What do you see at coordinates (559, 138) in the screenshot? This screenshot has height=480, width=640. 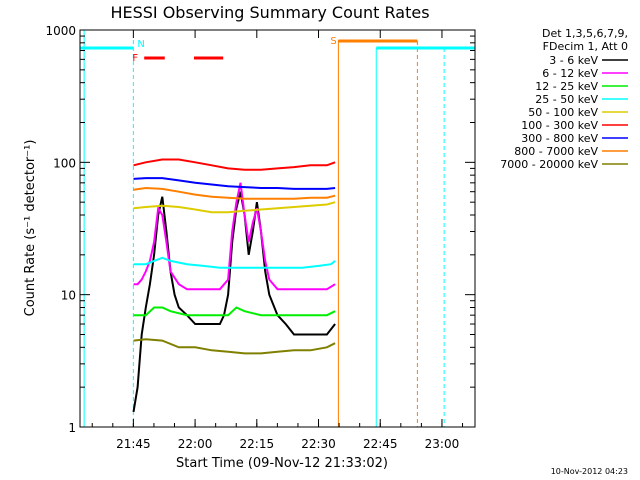 I see `legend-label-6: 300 - 800 keV` at bounding box center [559, 138].